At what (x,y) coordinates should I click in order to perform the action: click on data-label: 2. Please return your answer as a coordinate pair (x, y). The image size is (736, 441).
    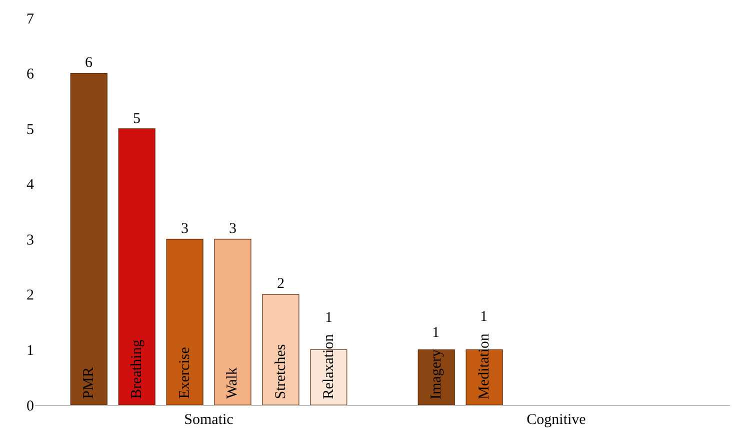
    Looking at the image, I should click on (280, 284).